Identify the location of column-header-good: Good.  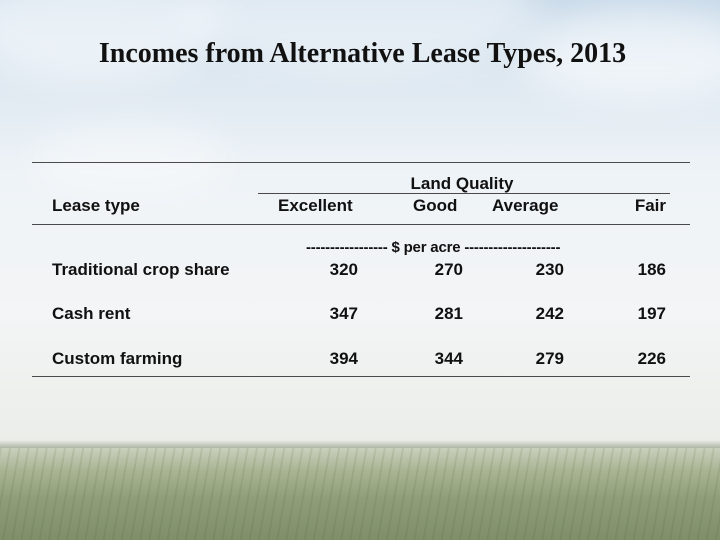
(435, 205).